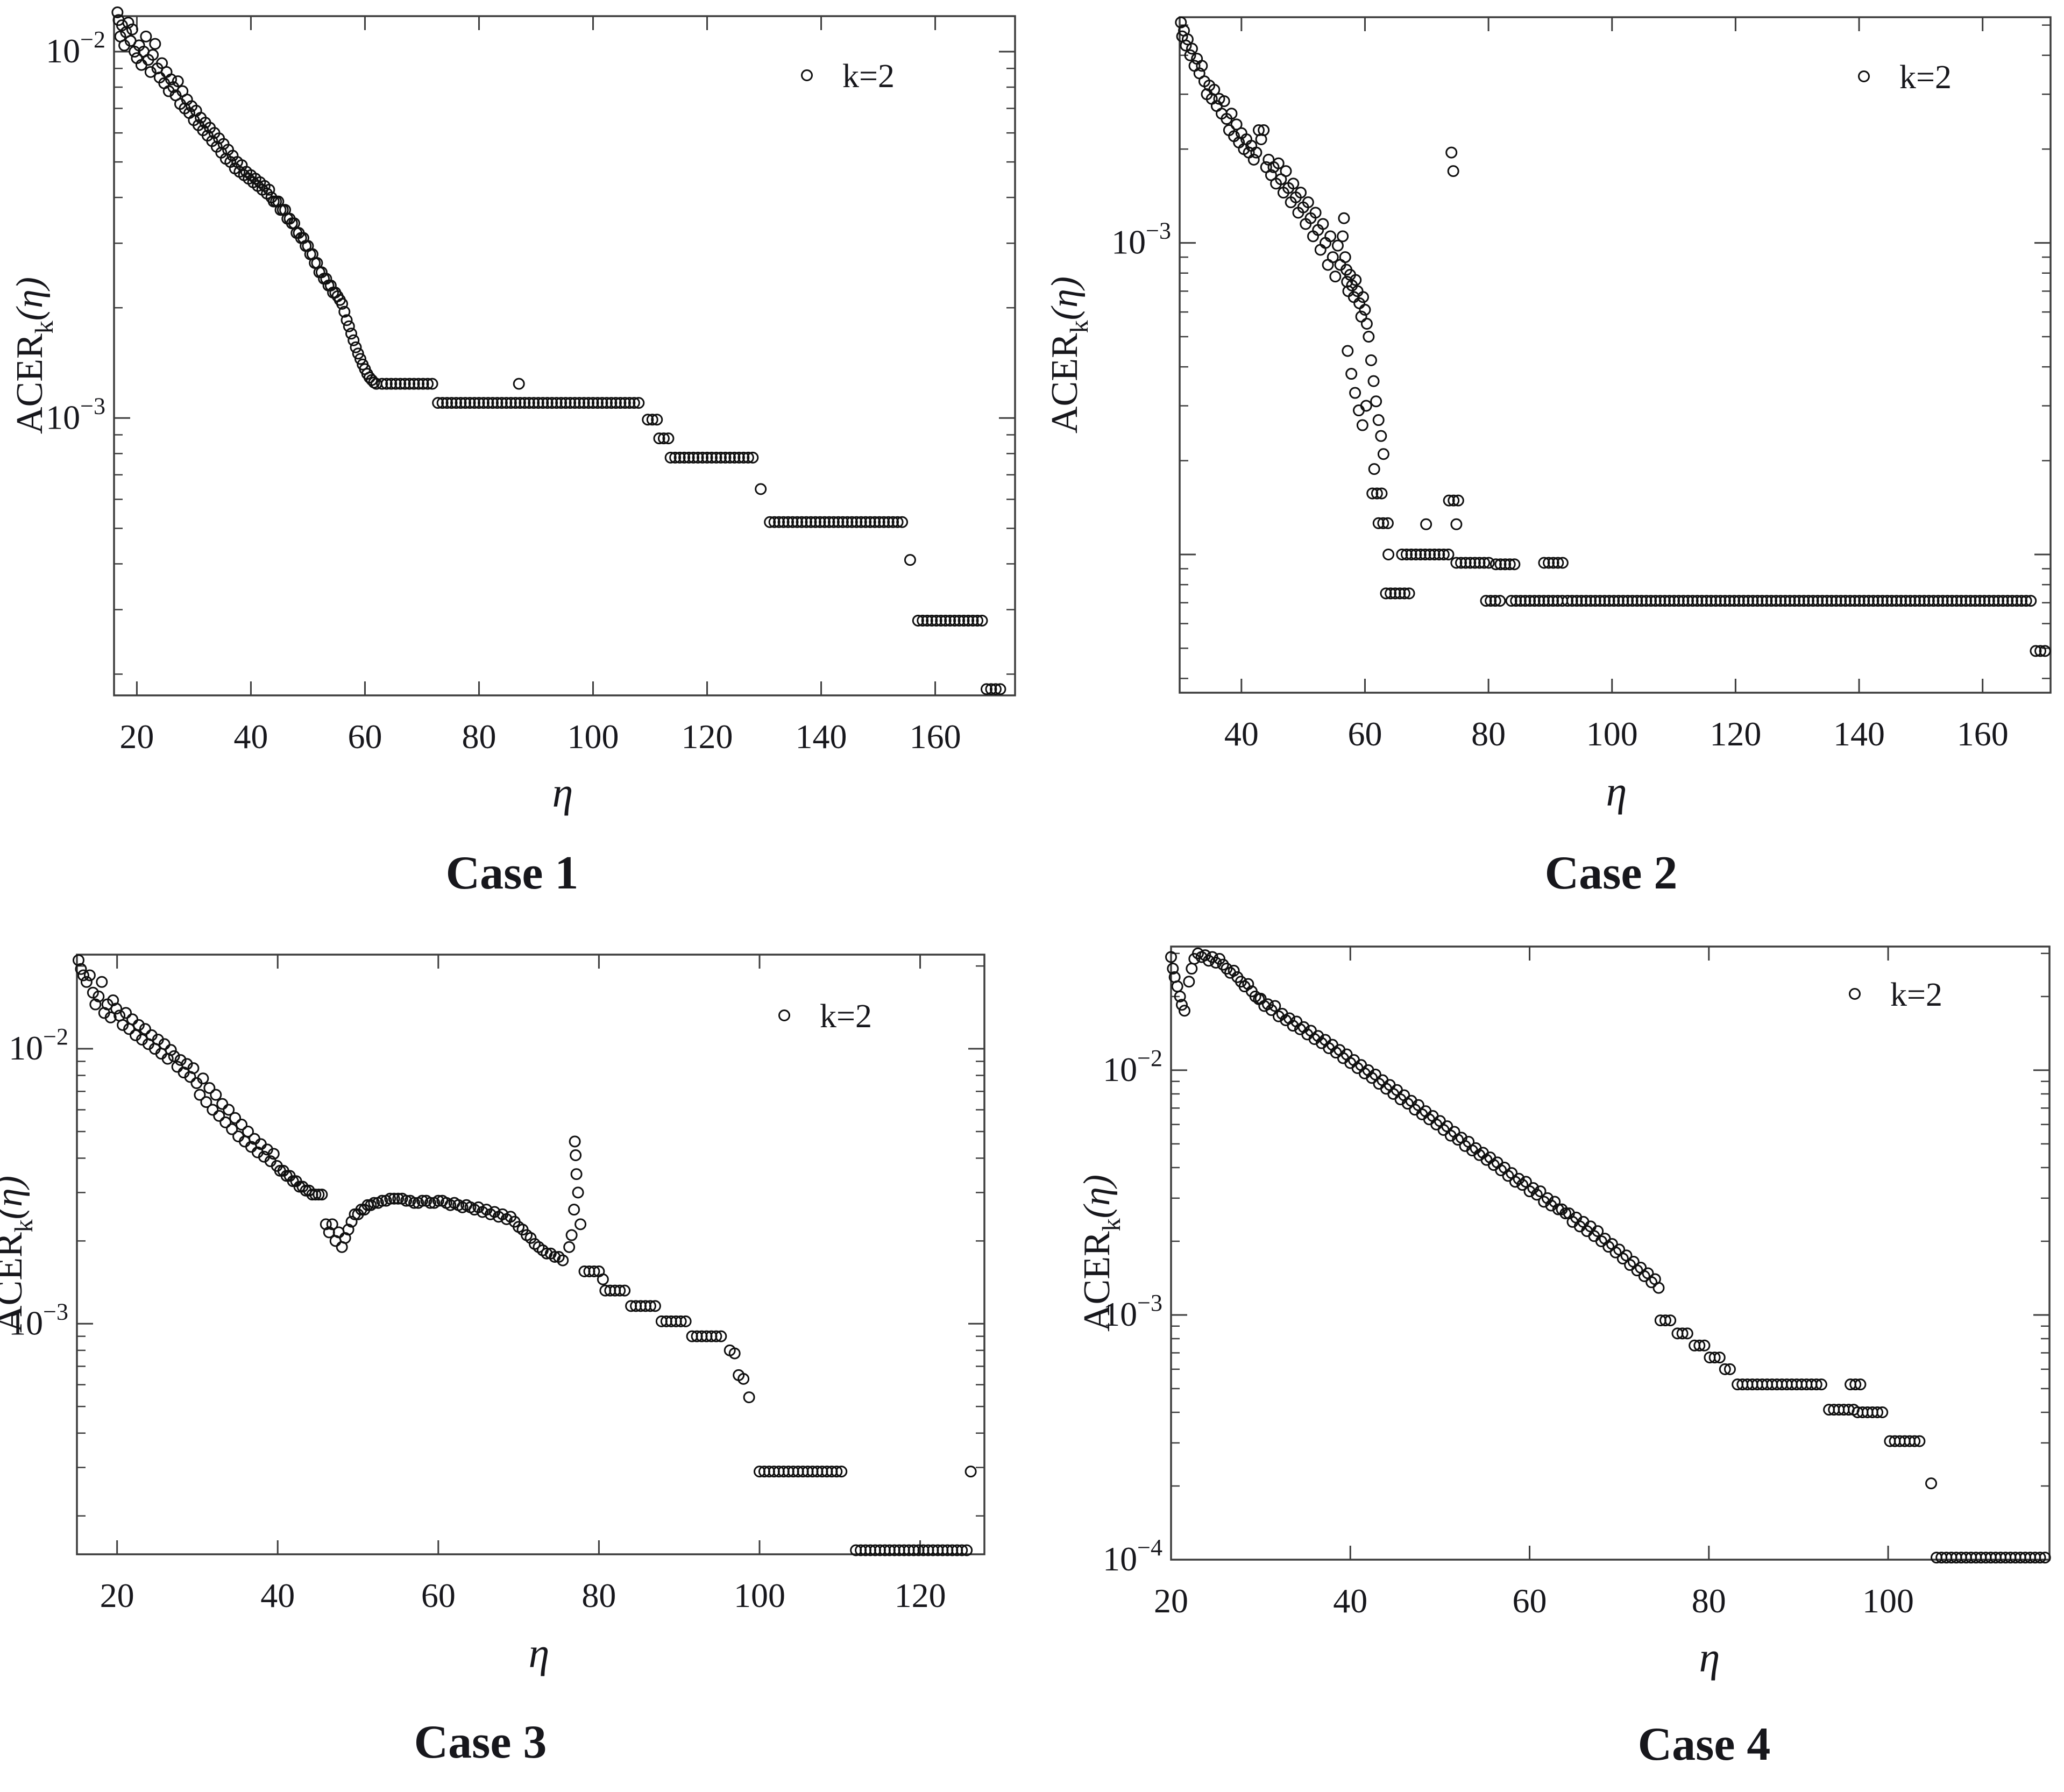 The height and width of the screenshot is (1792, 2064). I want to click on x-tick-label: 140, so click(822, 736).